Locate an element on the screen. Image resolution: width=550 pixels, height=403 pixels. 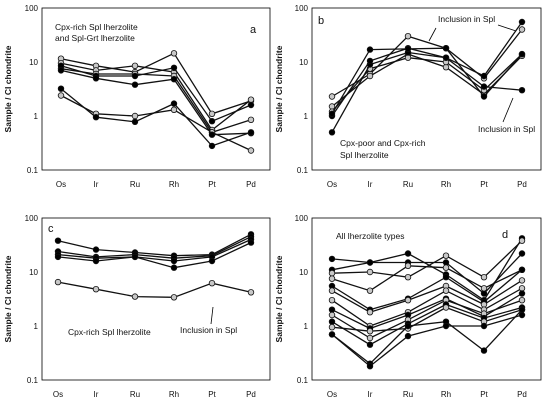
panel-c-xtick: Os is located at coordinates (58, 394).